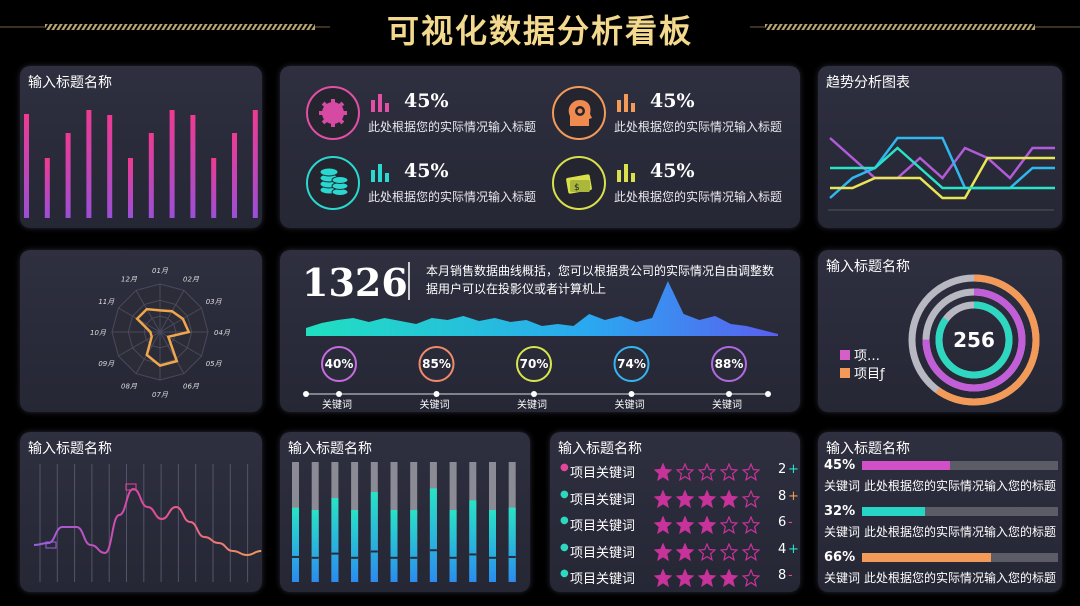 This screenshot has width=1080, height=606. Describe the element at coordinates (106, 364) in the screenshot. I see `radar-label: 09月` at that location.